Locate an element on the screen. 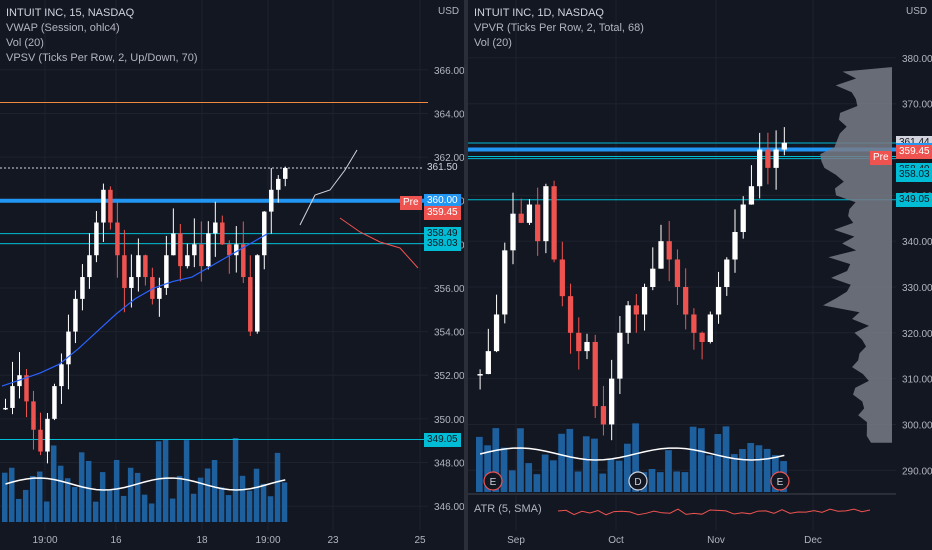  legend-vpsv: VPSV (Ticks Per Row, 2, Up/Down, 70) is located at coordinates (102, 58).